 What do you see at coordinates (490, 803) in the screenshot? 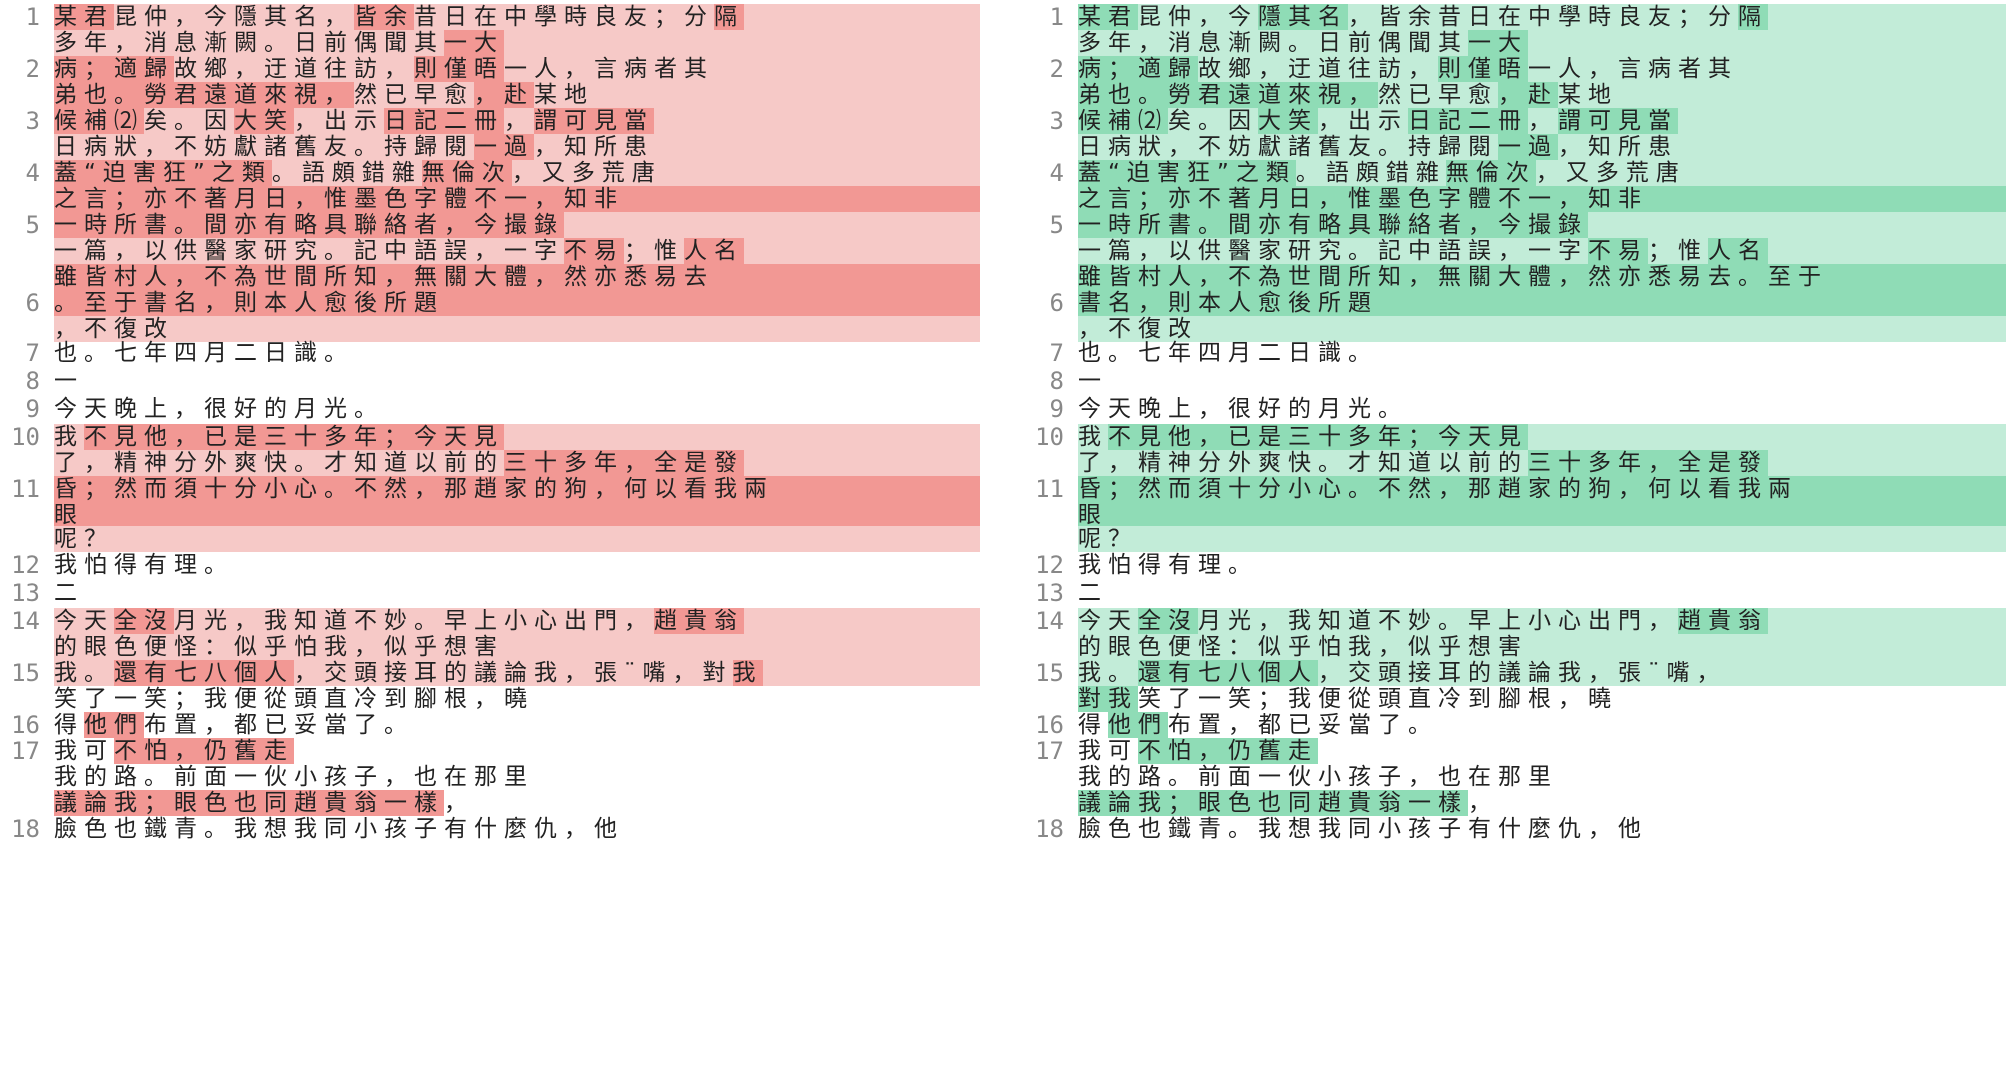
I see `diff-line: 議論我；眼色也同趙貴翁一樣，` at bounding box center [490, 803].